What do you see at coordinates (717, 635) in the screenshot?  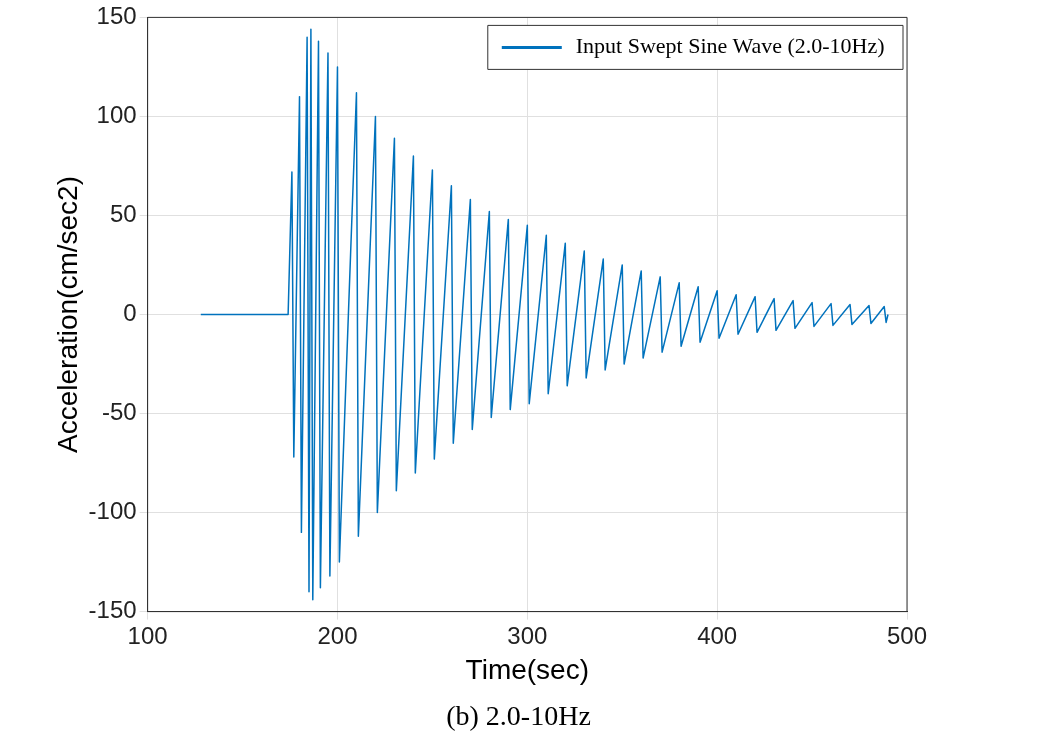 I see `x-tick-label: 400` at bounding box center [717, 635].